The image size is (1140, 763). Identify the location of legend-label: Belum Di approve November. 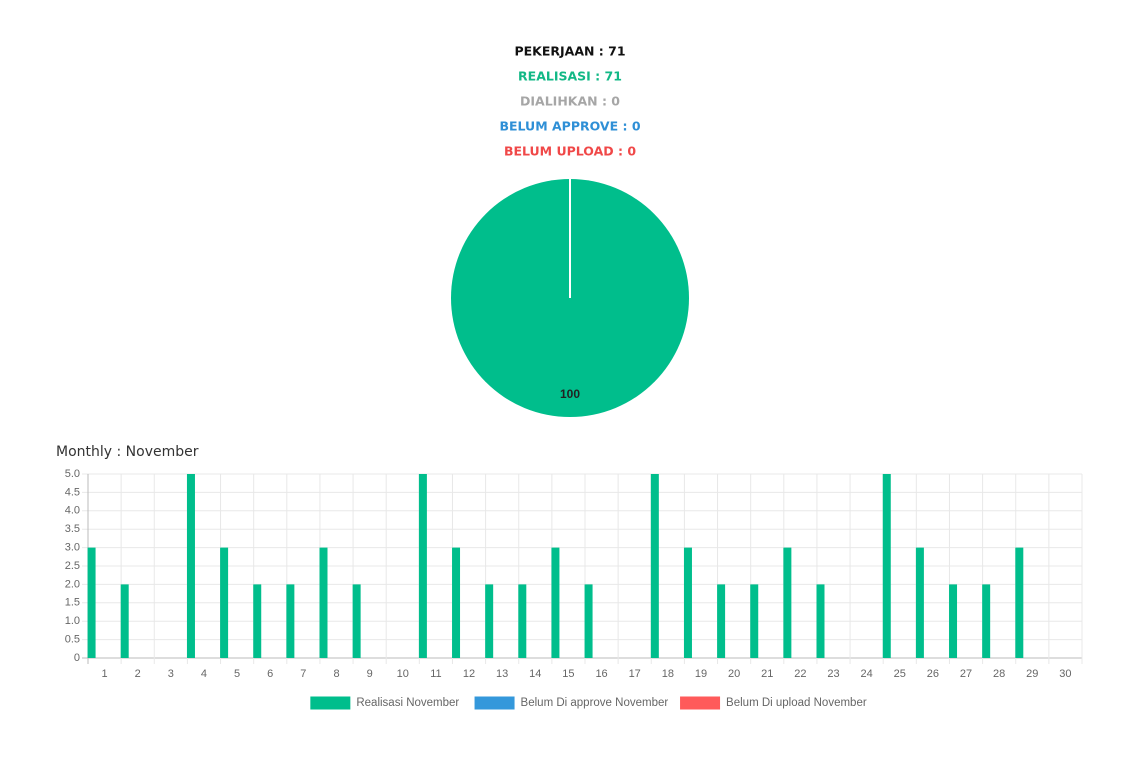
(595, 703).